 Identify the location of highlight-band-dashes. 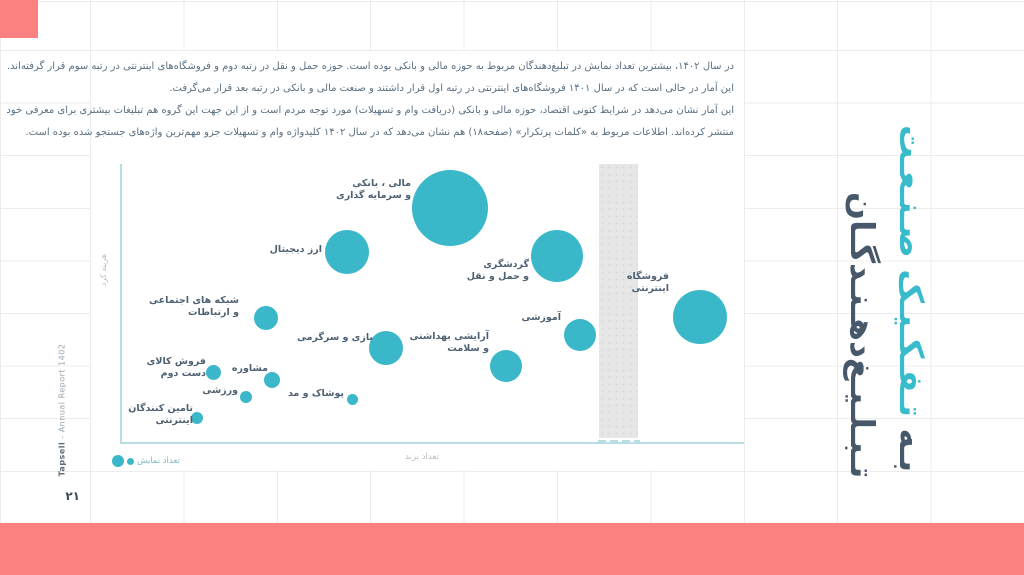
(619, 442).